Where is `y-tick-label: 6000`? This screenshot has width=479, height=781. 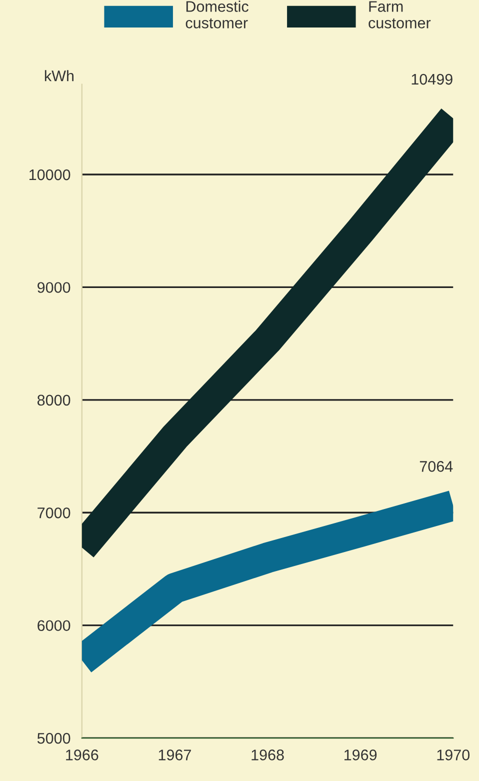
y-tick-label: 6000 is located at coordinates (54, 626).